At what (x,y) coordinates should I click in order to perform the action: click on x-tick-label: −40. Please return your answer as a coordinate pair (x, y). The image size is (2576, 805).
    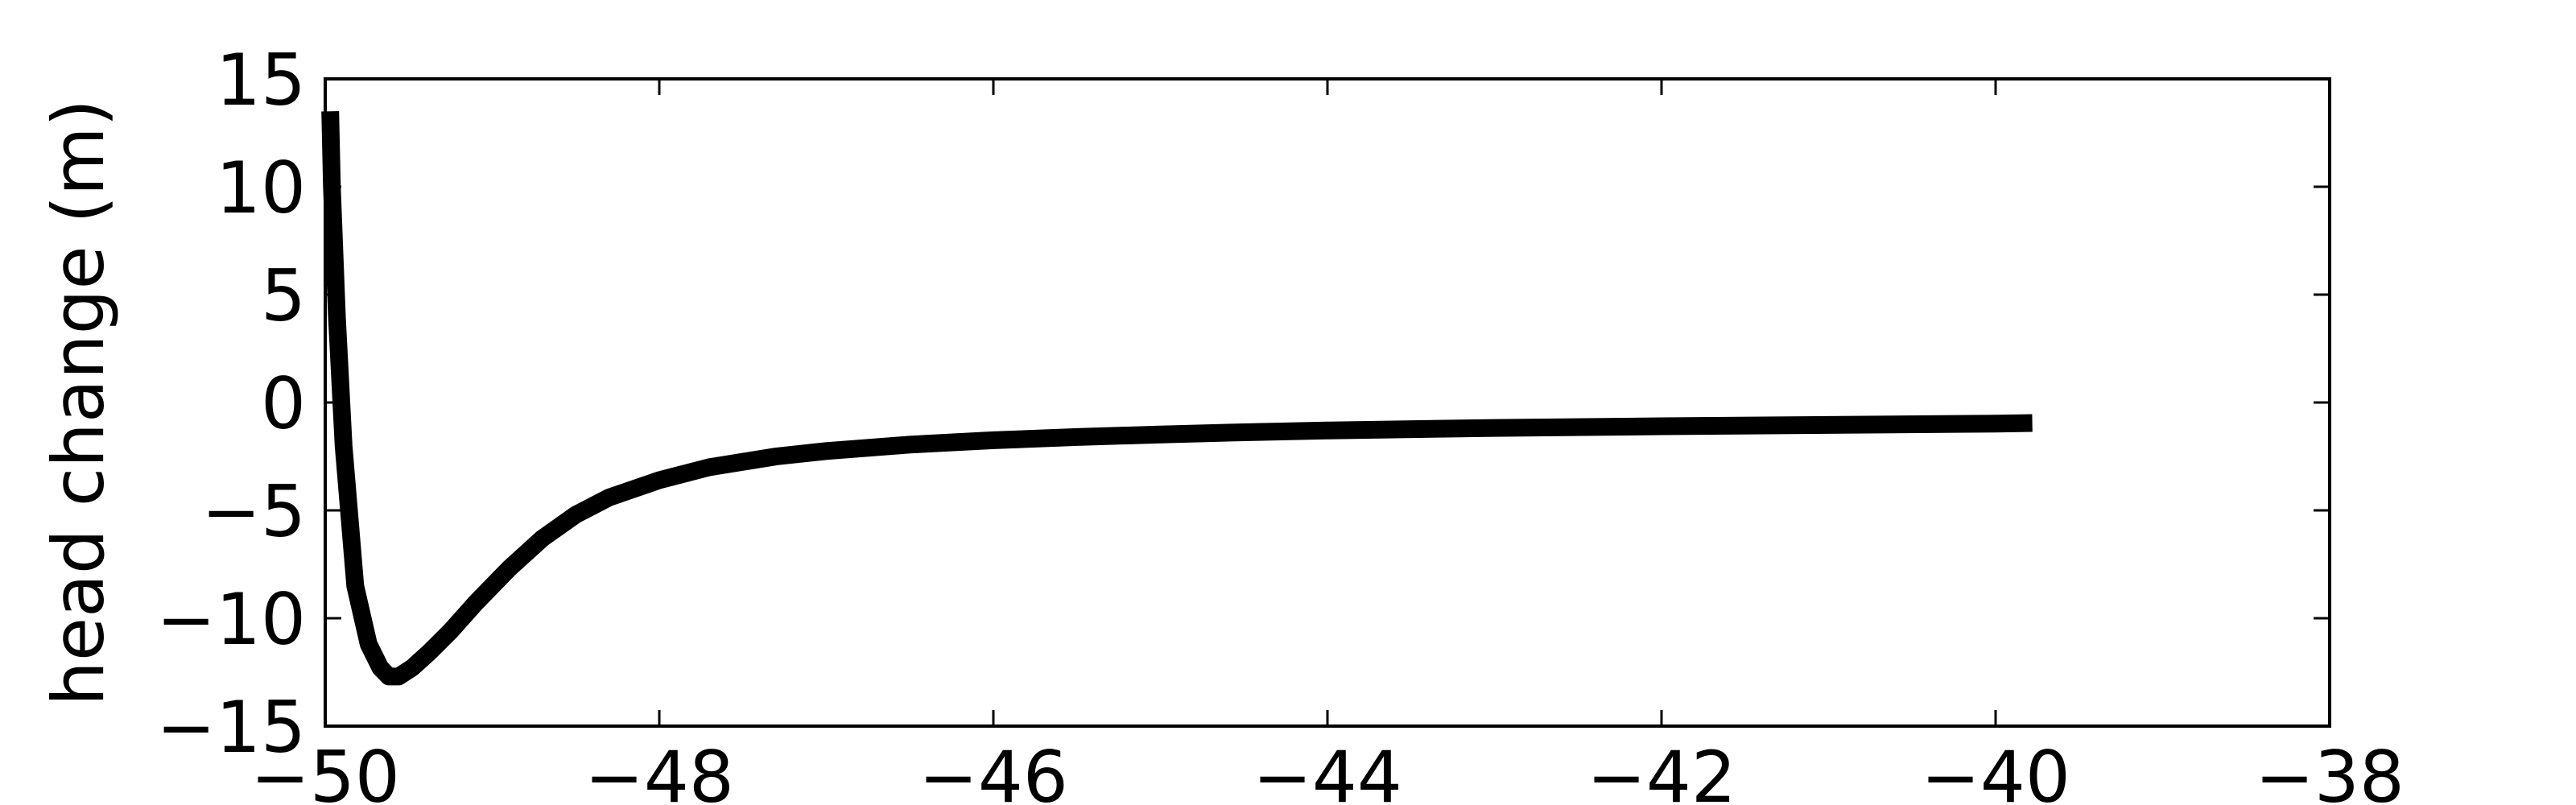
    Looking at the image, I should click on (1995, 770).